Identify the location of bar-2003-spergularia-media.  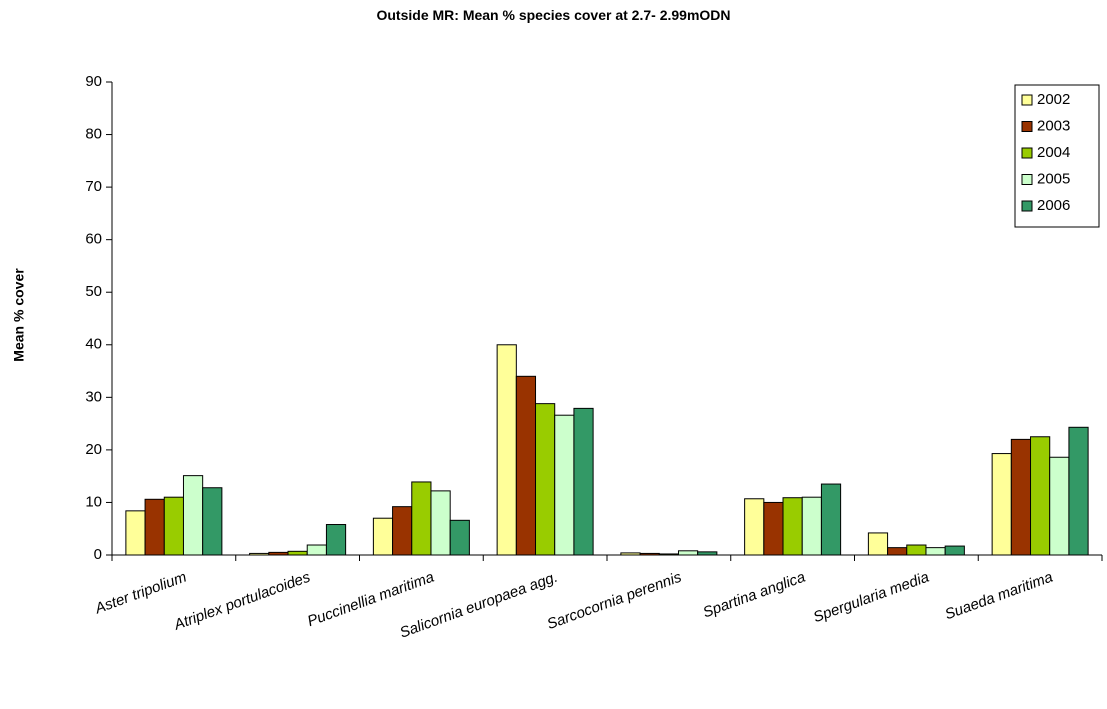
(897, 551).